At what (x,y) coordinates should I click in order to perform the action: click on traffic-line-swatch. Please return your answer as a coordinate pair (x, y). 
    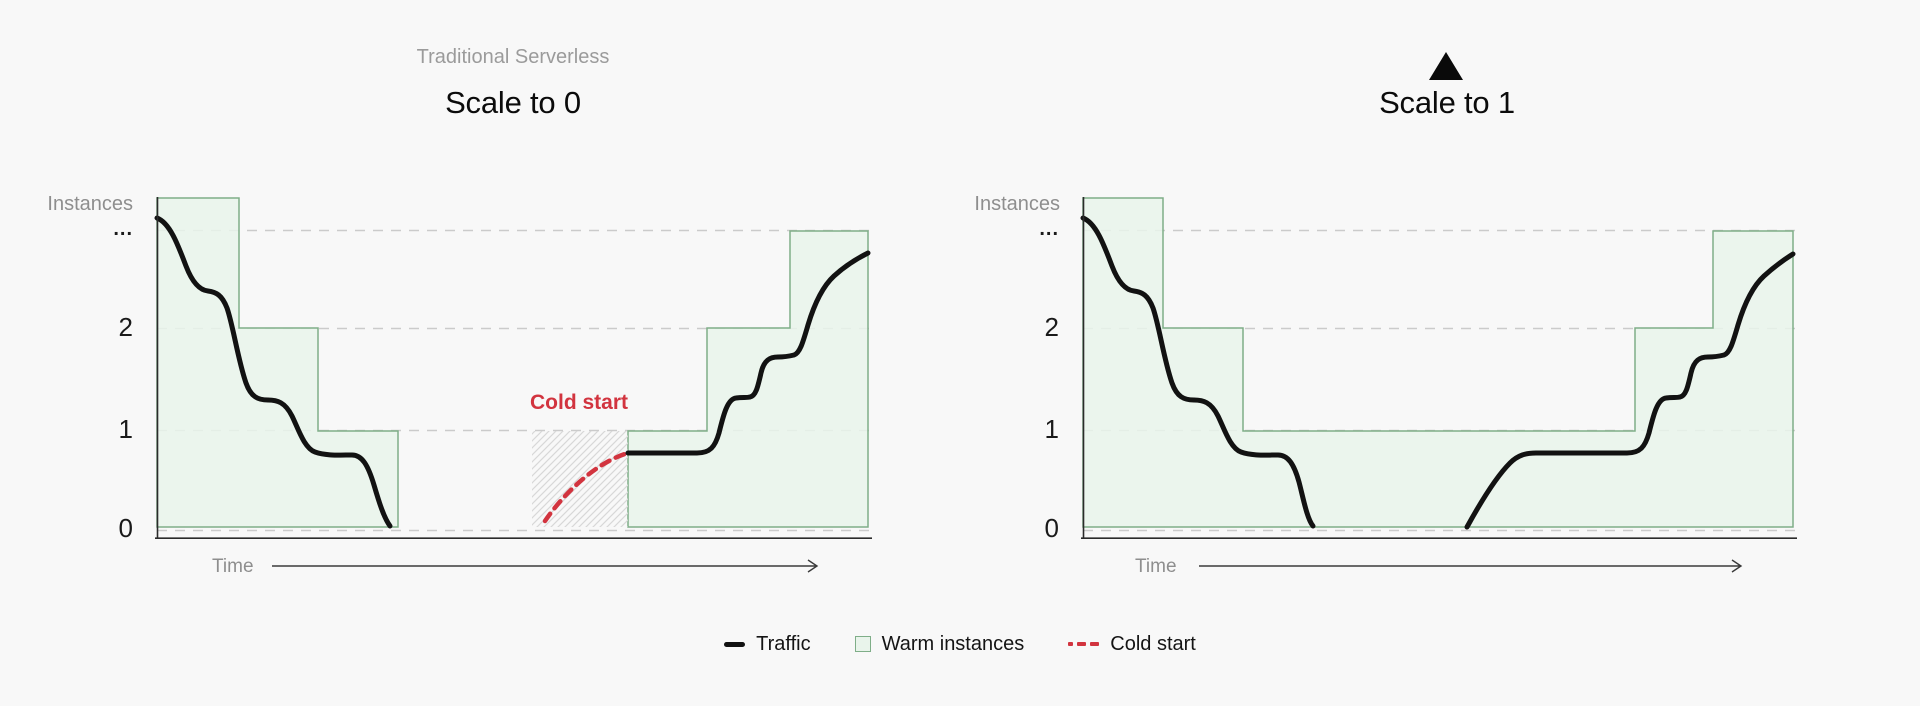
    Looking at the image, I should click on (735, 644).